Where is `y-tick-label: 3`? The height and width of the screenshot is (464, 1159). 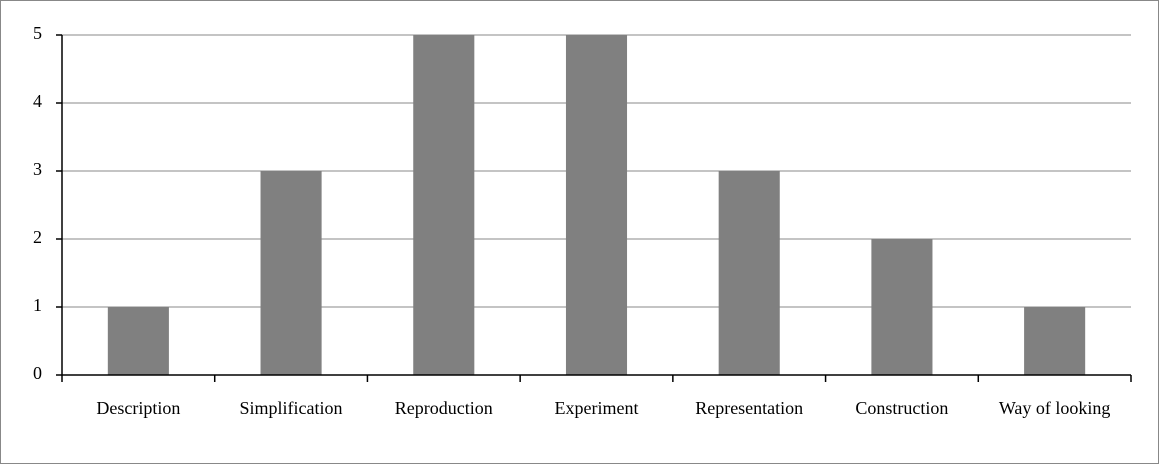 y-tick-label: 3 is located at coordinates (37, 169).